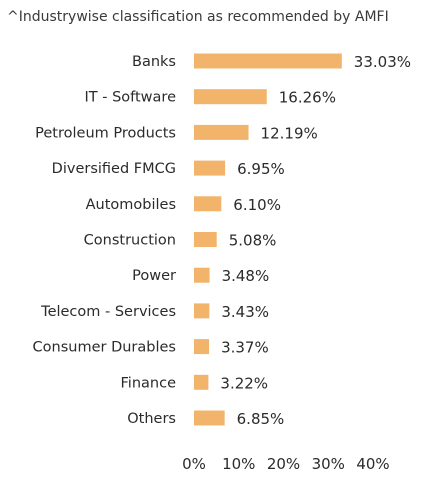 Image resolution: width=430 pixels, height=496 pixels. Describe the element at coordinates (151, 419) in the screenshot. I see `category-label: Others` at that location.